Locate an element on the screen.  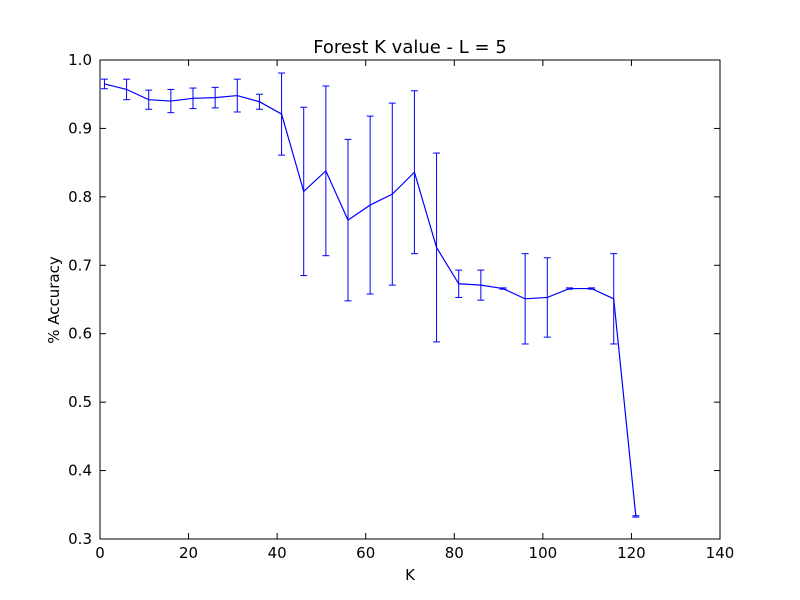
y-tick-label: 1.0 is located at coordinates (80, 60).